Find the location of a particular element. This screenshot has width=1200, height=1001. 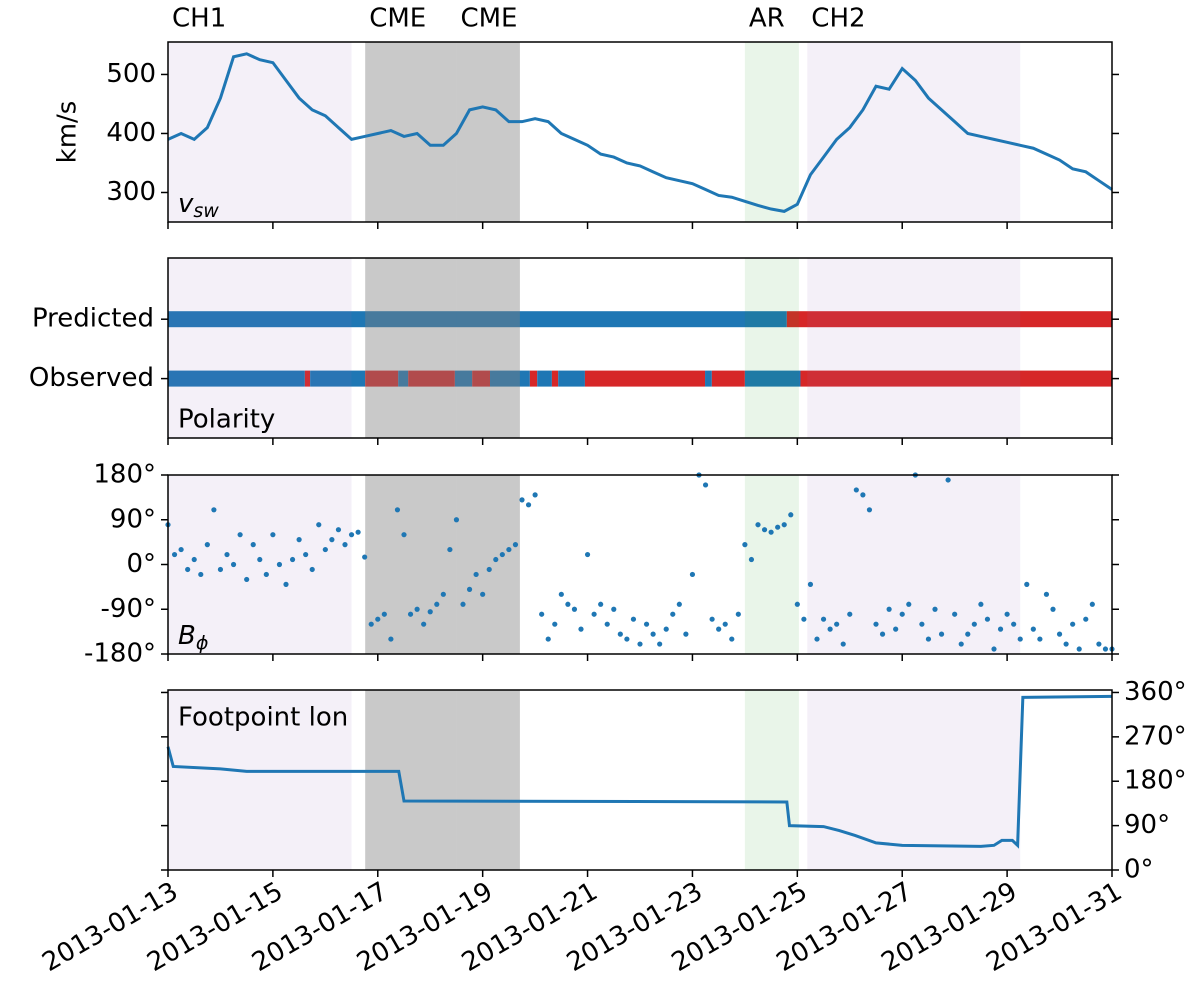

y-tick-label: 180° is located at coordinates (124, 475).